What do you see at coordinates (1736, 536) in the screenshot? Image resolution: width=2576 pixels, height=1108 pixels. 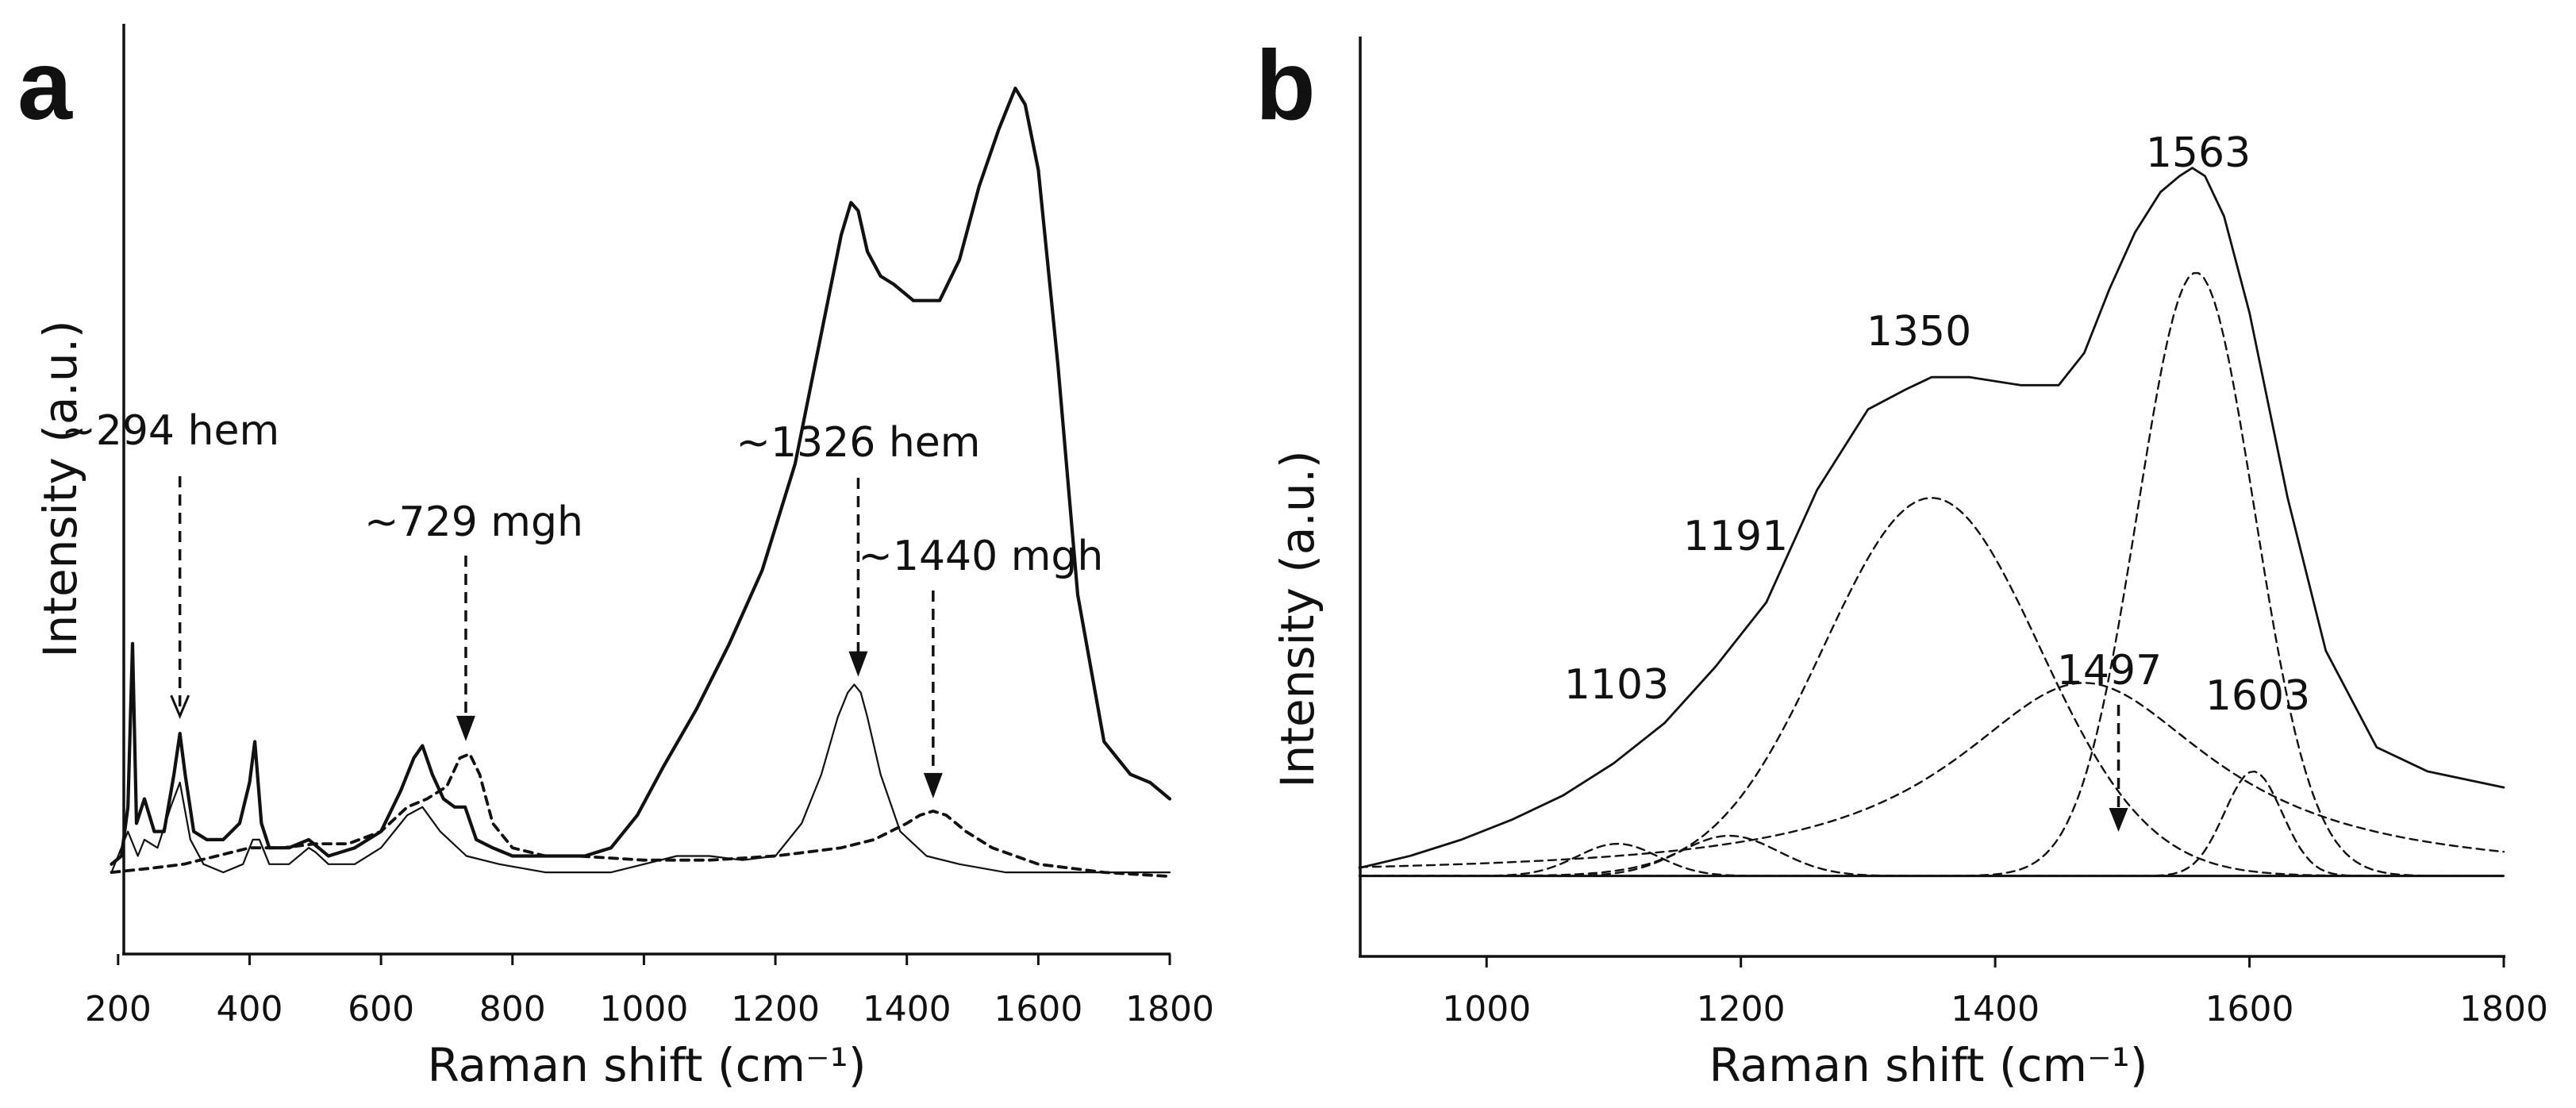 I see `peak-label: 1191` at bounding box center [1736, 536].